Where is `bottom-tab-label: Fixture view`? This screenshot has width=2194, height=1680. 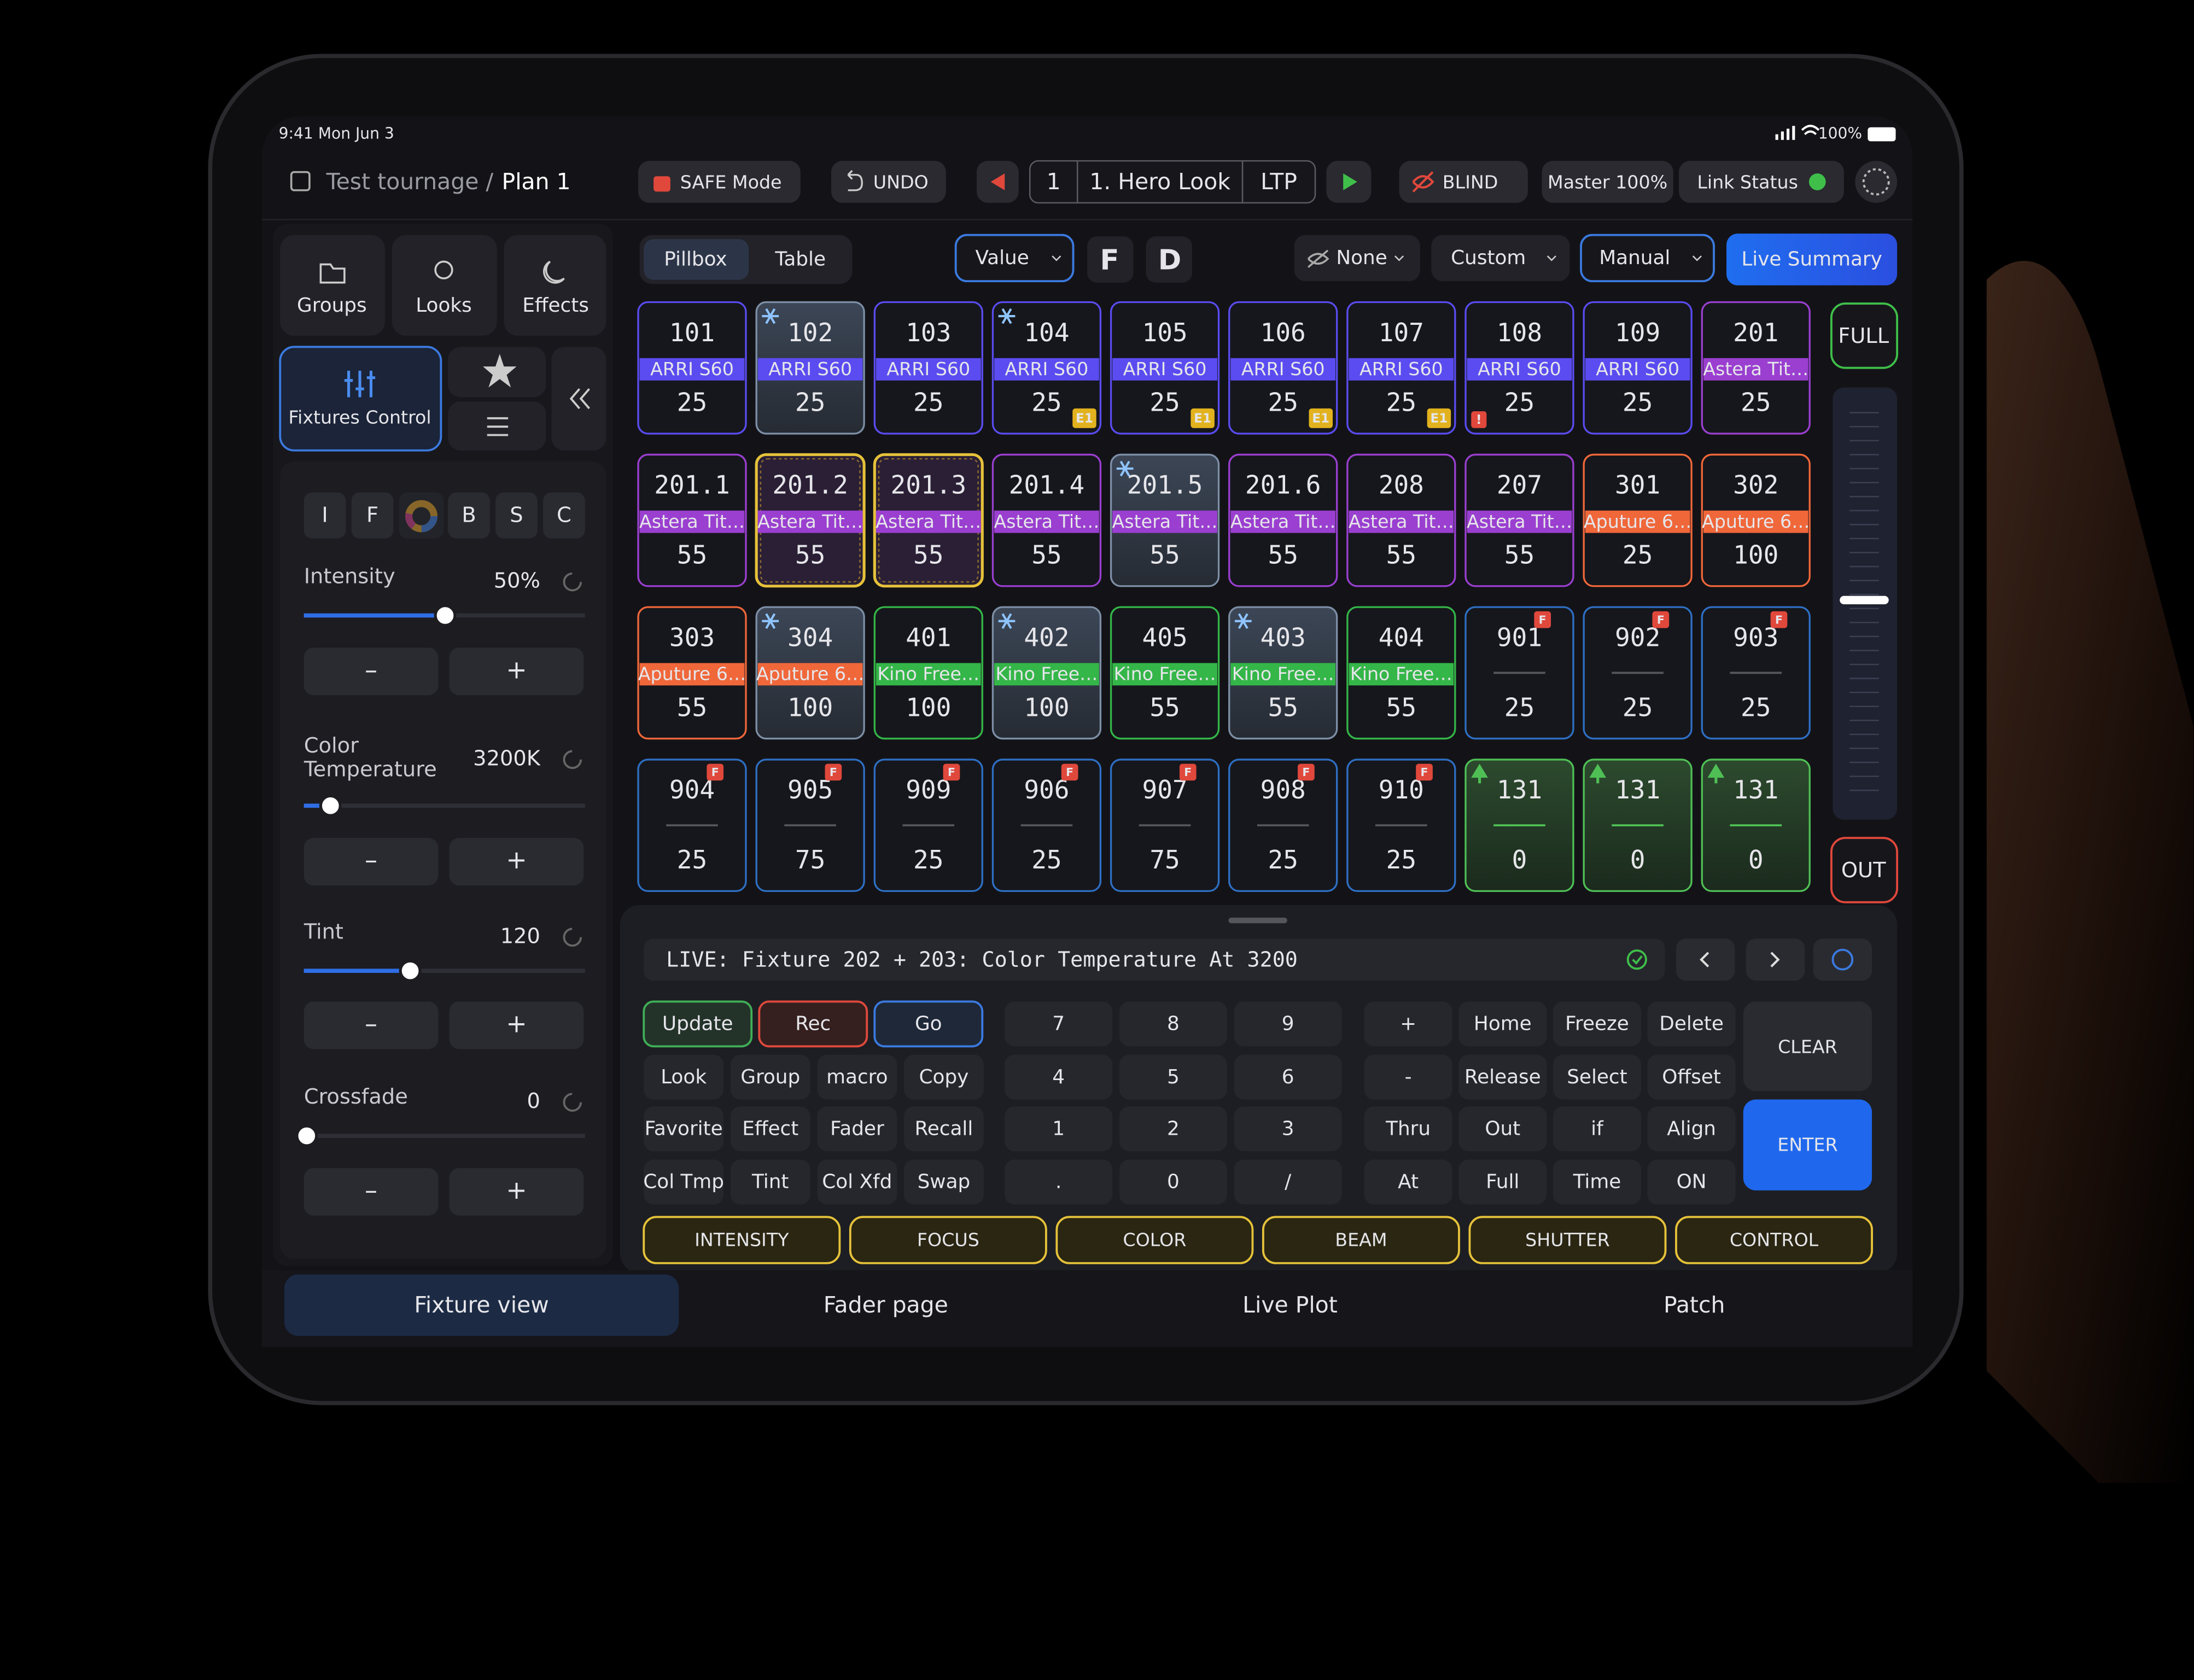
bottom-tab-label: Fixture view is located at coordinates (481, 1305).